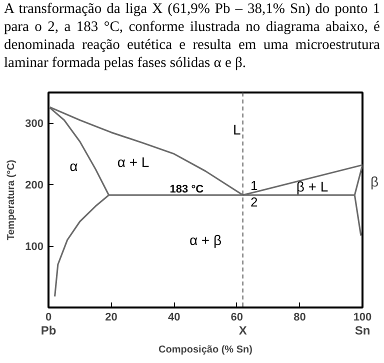 This screenshot has width=384, height=363. What do you see at coordinates (312, 186) in the screenshot?
I see `annotation: β + L` at bounding box center [312, 186].